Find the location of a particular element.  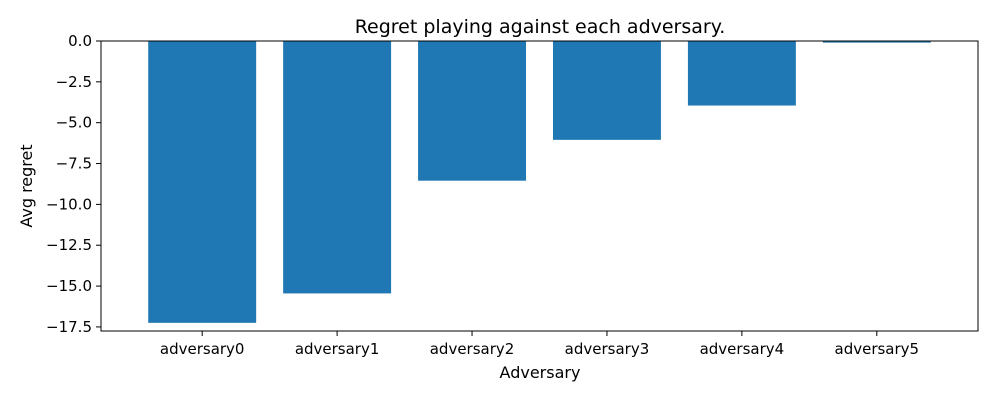

y-tick-label: −5.0 is located at coordinates (74, 123).